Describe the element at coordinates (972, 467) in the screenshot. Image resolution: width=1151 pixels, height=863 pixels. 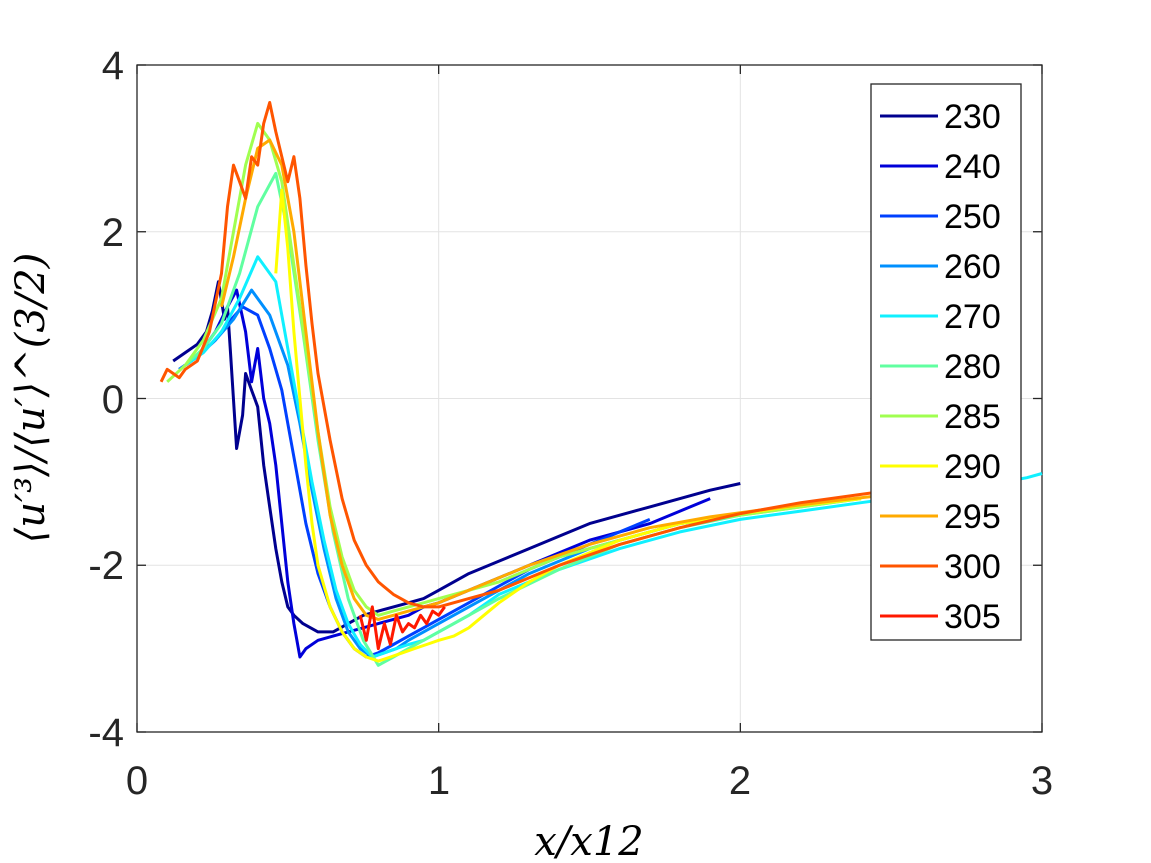
I see `legend-label: 290` at that location.